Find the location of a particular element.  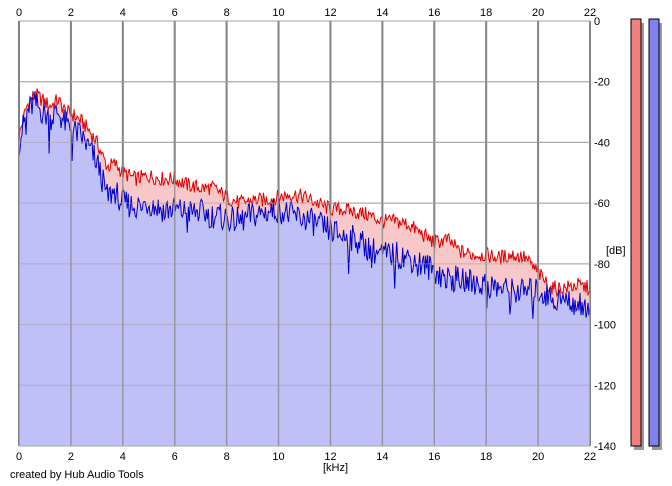

x-tick-label-bottom: 16 is located at coordinates (434, 457).